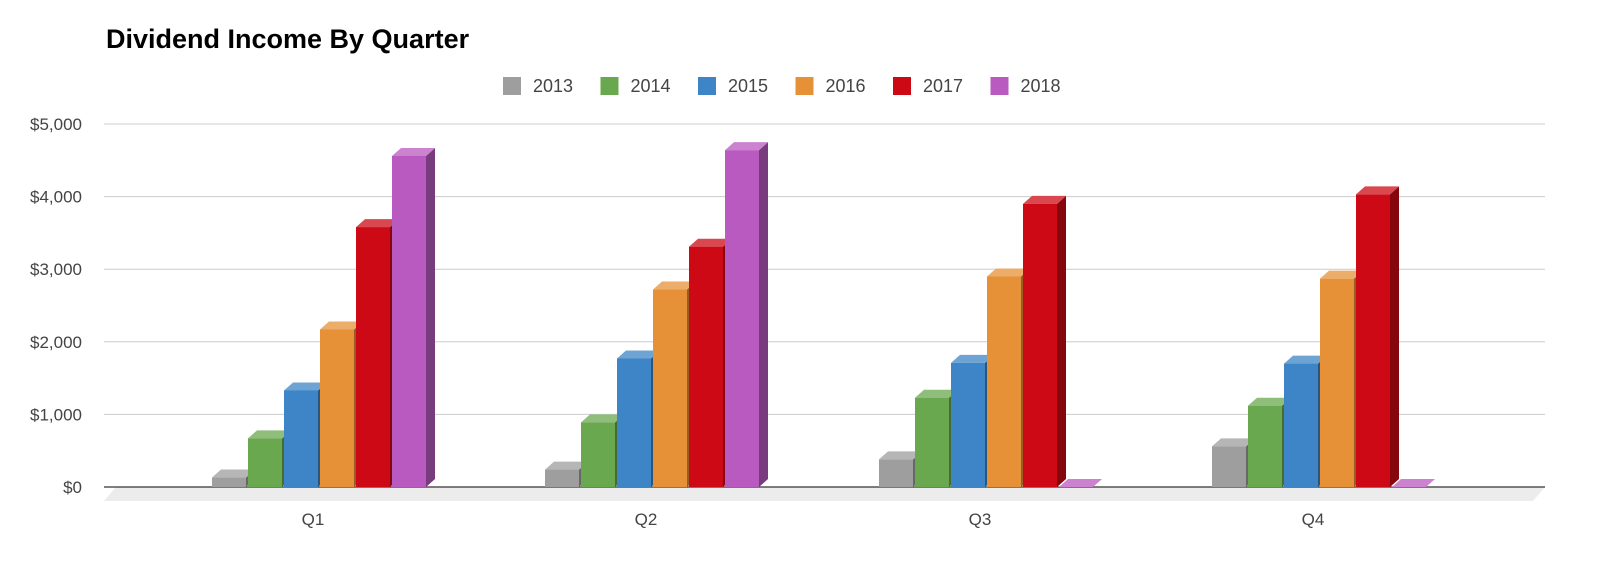 The width and height of the screenshot is (1600, 564). I want to click on x-tick-label: Q3, so click(980, 519).